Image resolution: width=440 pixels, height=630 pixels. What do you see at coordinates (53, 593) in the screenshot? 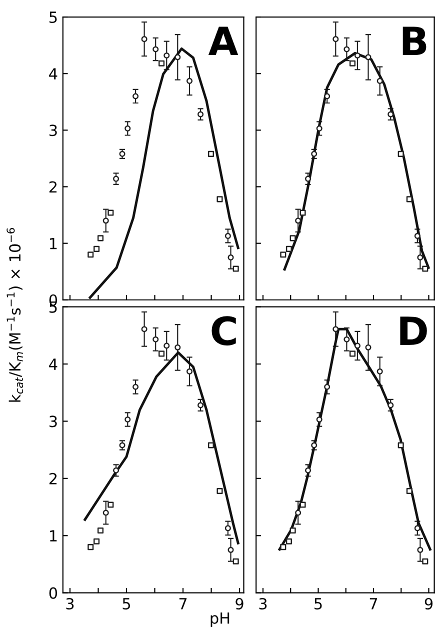
I see `y-tick-label: 0` at bounding box center [53, 593].